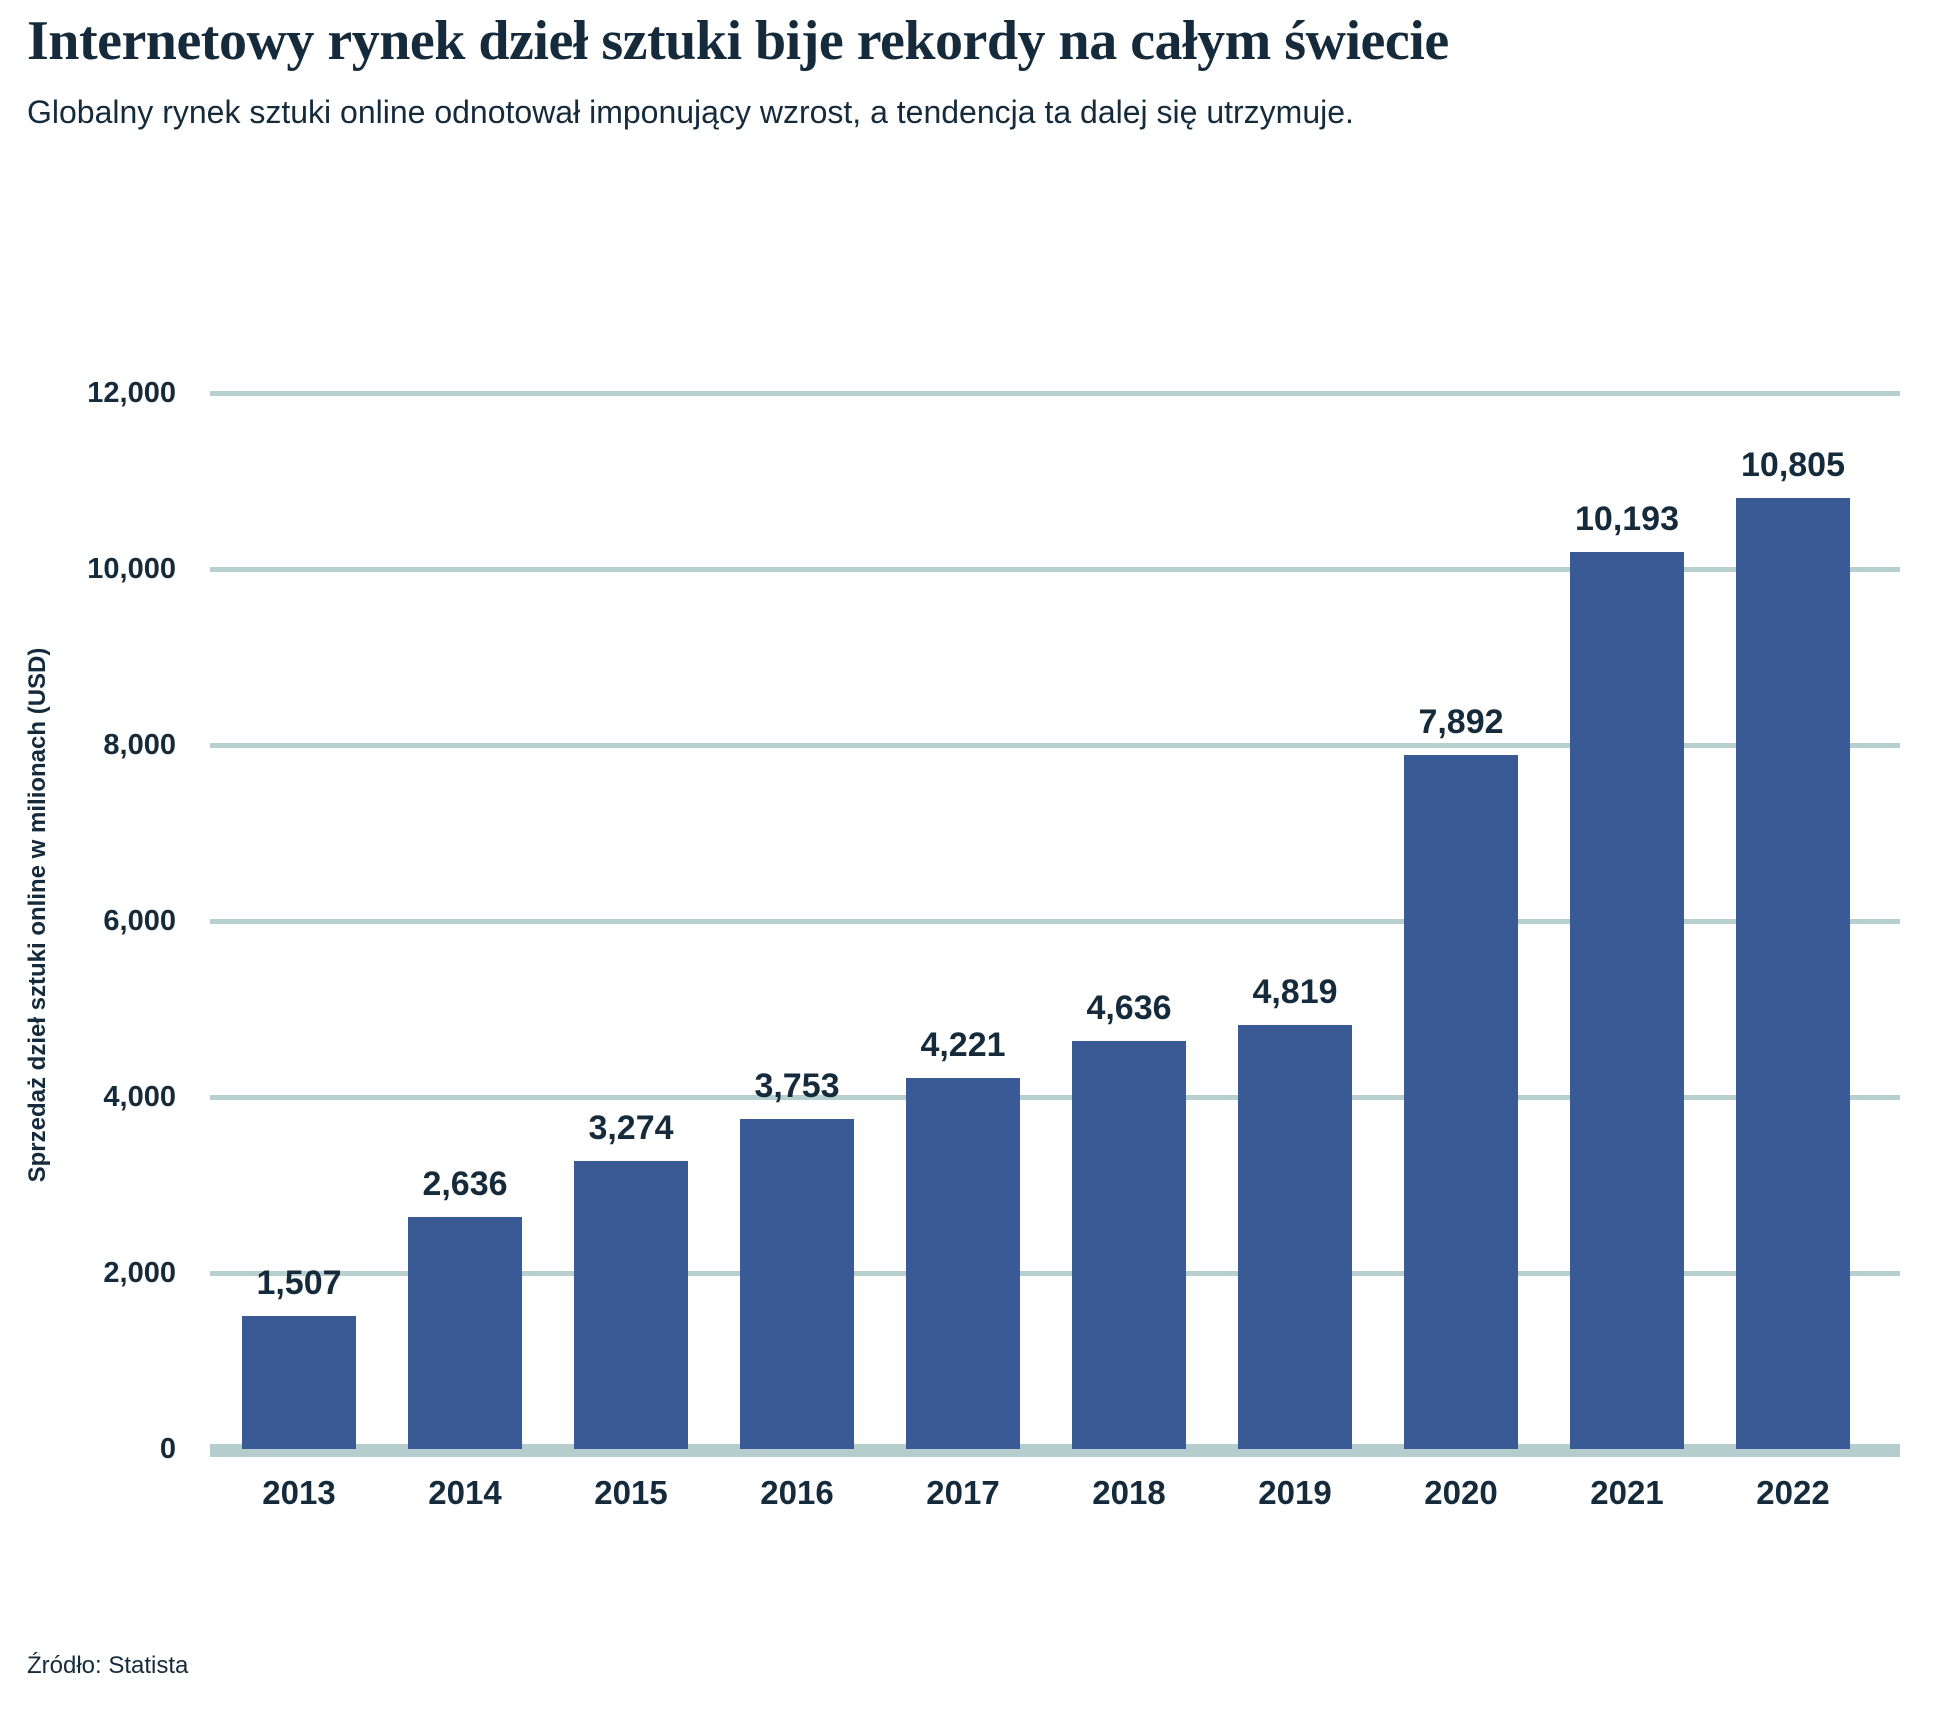 The width and height of the screenshot is (1940, 1732). Describe the element at coordinates (465, 1184) in the screenshot. I see `bar-value-label: 2,636` at that location.